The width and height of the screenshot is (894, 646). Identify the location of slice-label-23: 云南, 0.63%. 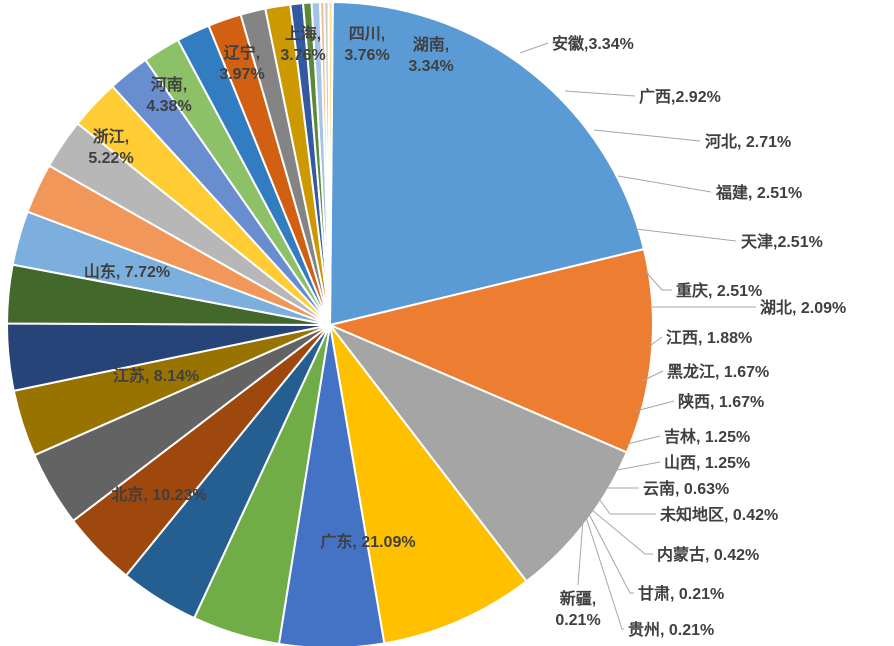
(686, 488).